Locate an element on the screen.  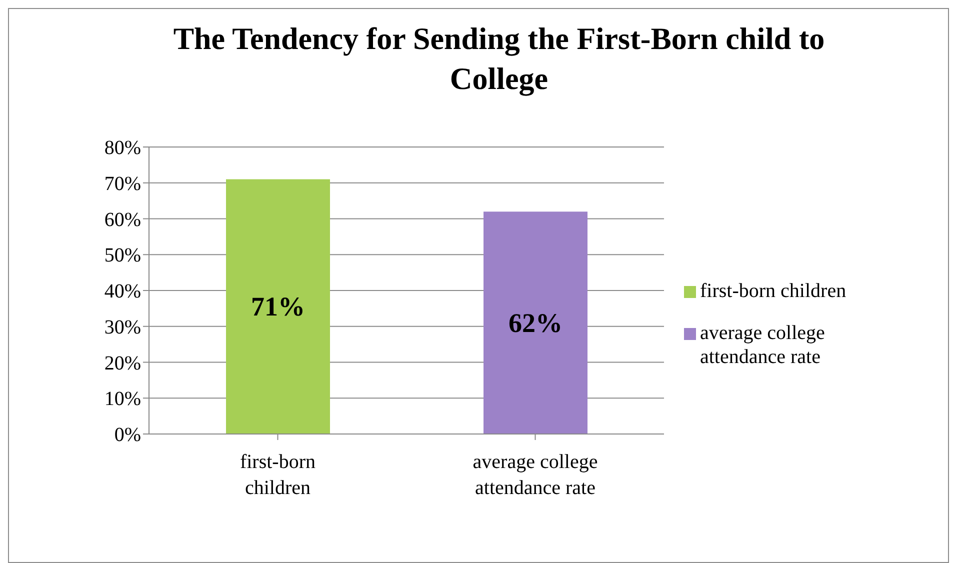
y-tick-label: 40% is located at coordinates (122, 291).